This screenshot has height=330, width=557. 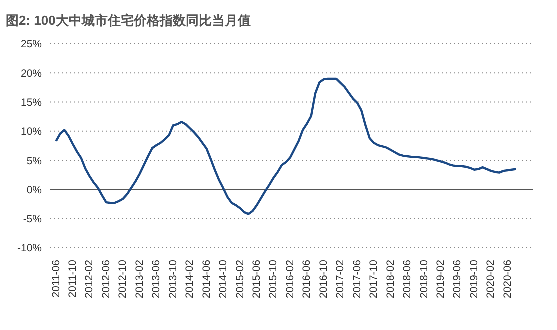 What do you see at coordinates (408, 279) in the screenshot?
I see `x-tick-label: 2018-06` at bounding box center [408, 279].